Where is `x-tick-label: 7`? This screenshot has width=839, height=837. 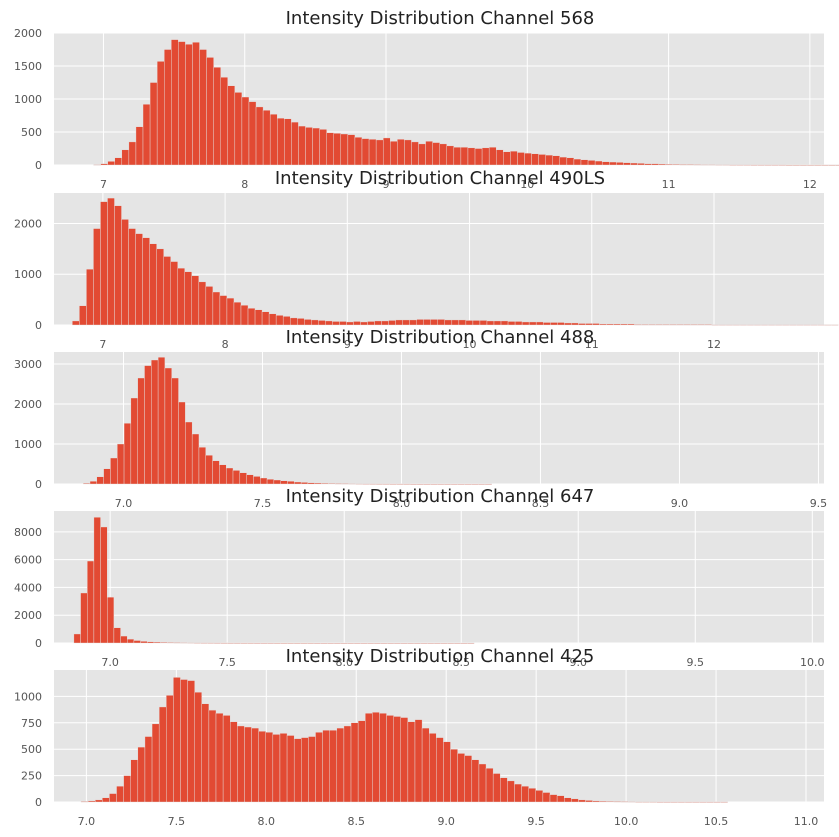
x-tick-label: 7 is located at coordinates (102, 344).